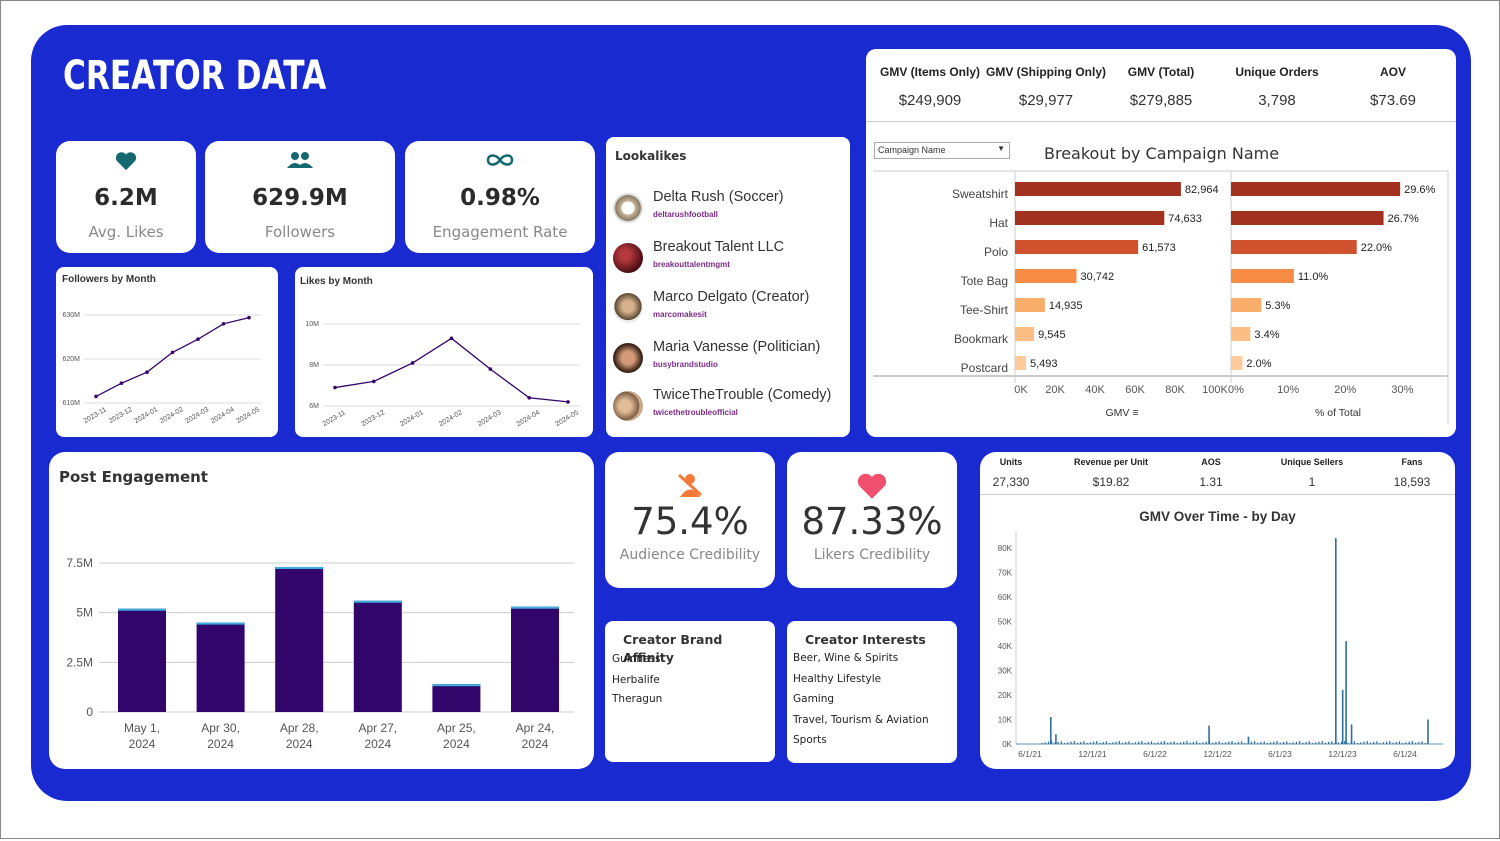  Describe the element at coordinates (861, 720) in the screenshot. I see `list-item: Travel, Tourism & Aviation` at that location.